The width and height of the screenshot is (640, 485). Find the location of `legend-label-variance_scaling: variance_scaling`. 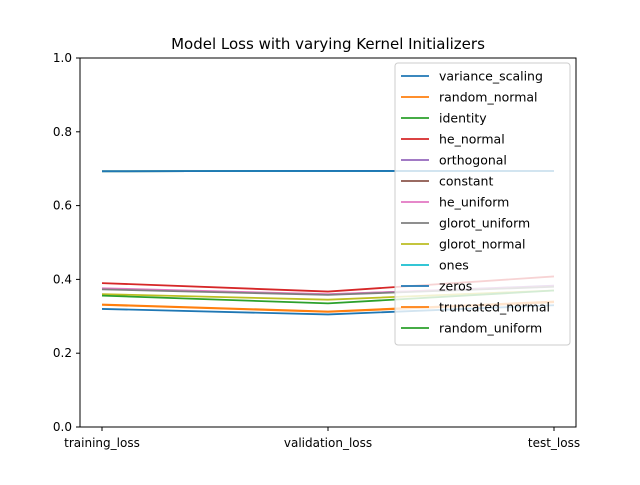

legend-label-variance_scaling: variance_scaling is located at coordinates (491, 76).